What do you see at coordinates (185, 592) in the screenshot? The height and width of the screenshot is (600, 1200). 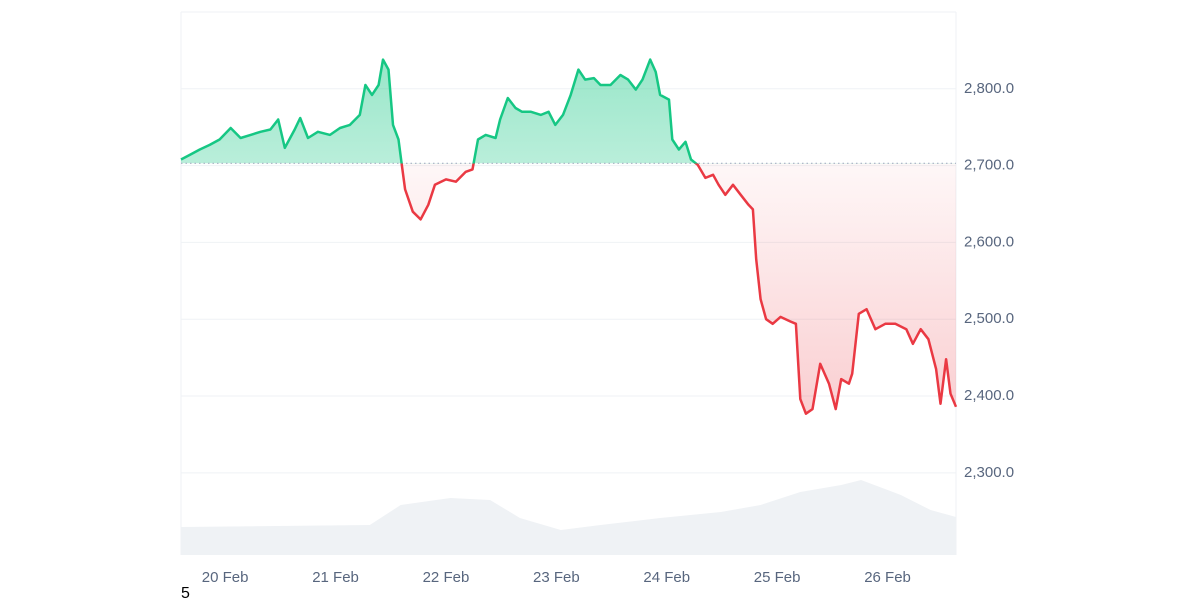 I see `footer-text: 5` at bounding box center [185, 592].